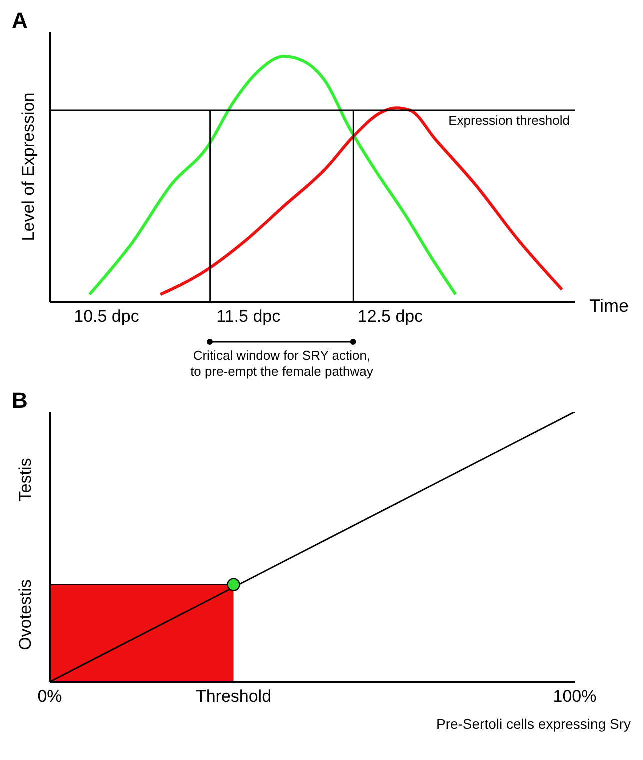  What do you see at coordinates (282, 364) in the screenshot?
I see `text: Critical window for SRY action, to pre-empt the female pathway` at bounding box center [282, 364].